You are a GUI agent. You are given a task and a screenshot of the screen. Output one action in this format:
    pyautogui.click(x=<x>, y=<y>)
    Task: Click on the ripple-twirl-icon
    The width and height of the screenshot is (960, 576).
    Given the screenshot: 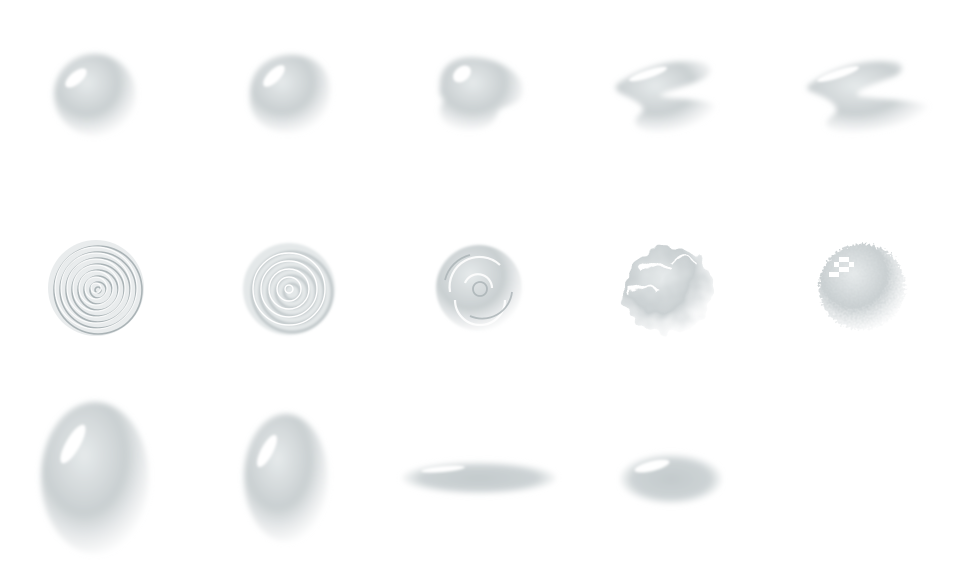 What is the action you would take?
    pyautogui.click(x=479, y=288)
    